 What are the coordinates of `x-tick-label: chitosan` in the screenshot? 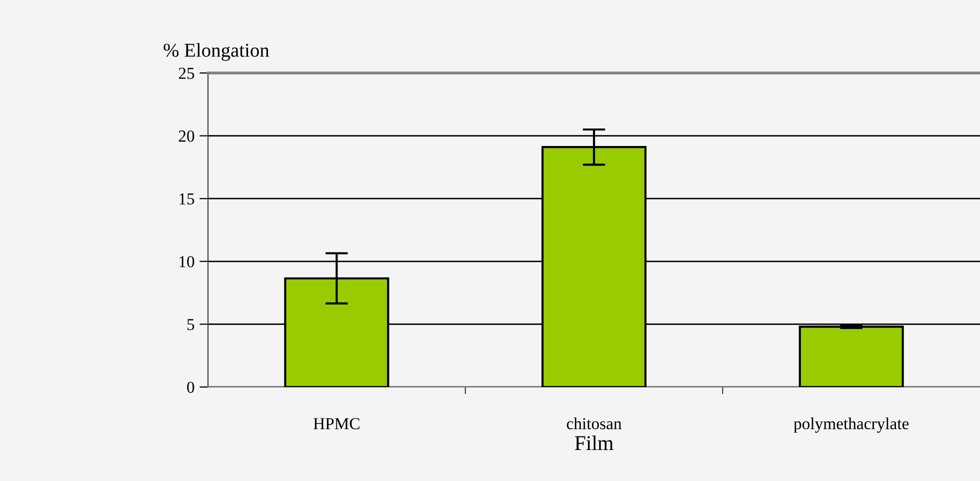 It's located at (594, 424).